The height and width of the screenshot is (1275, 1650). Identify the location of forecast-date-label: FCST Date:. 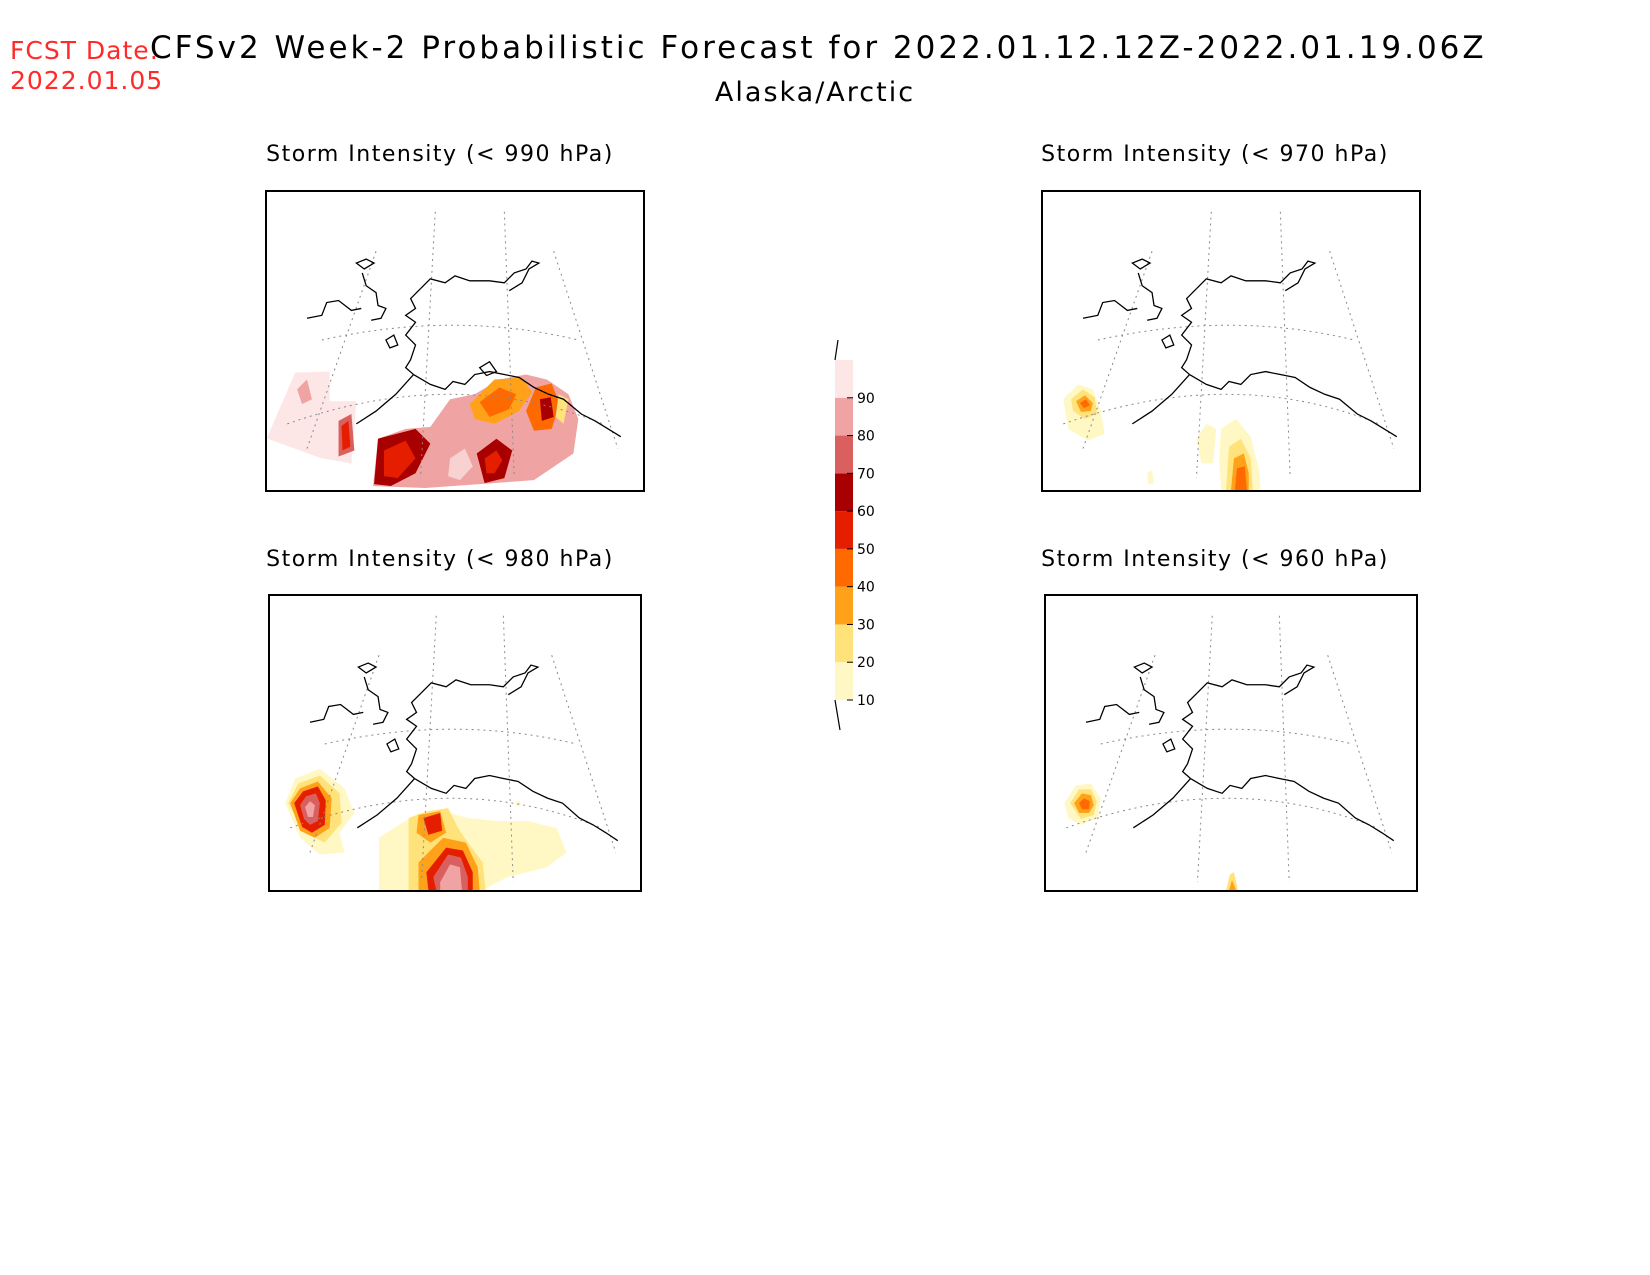
(85, 50).